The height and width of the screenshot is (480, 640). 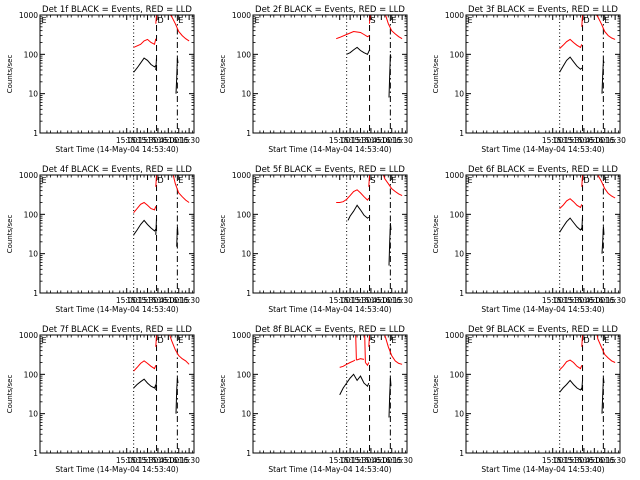 What do you see at coordinates (117, 170) in the screenshot?
I see `panel-title: Det 4f BLACK = Events, RED = LLD` at bounding box center [117, 170].